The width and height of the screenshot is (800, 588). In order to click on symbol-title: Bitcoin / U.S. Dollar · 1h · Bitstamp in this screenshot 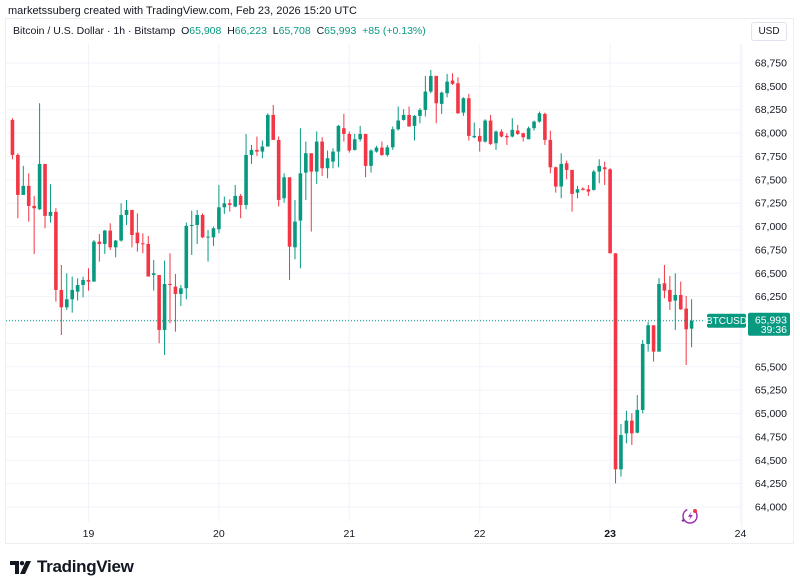, I will do `click(94, 31)`.